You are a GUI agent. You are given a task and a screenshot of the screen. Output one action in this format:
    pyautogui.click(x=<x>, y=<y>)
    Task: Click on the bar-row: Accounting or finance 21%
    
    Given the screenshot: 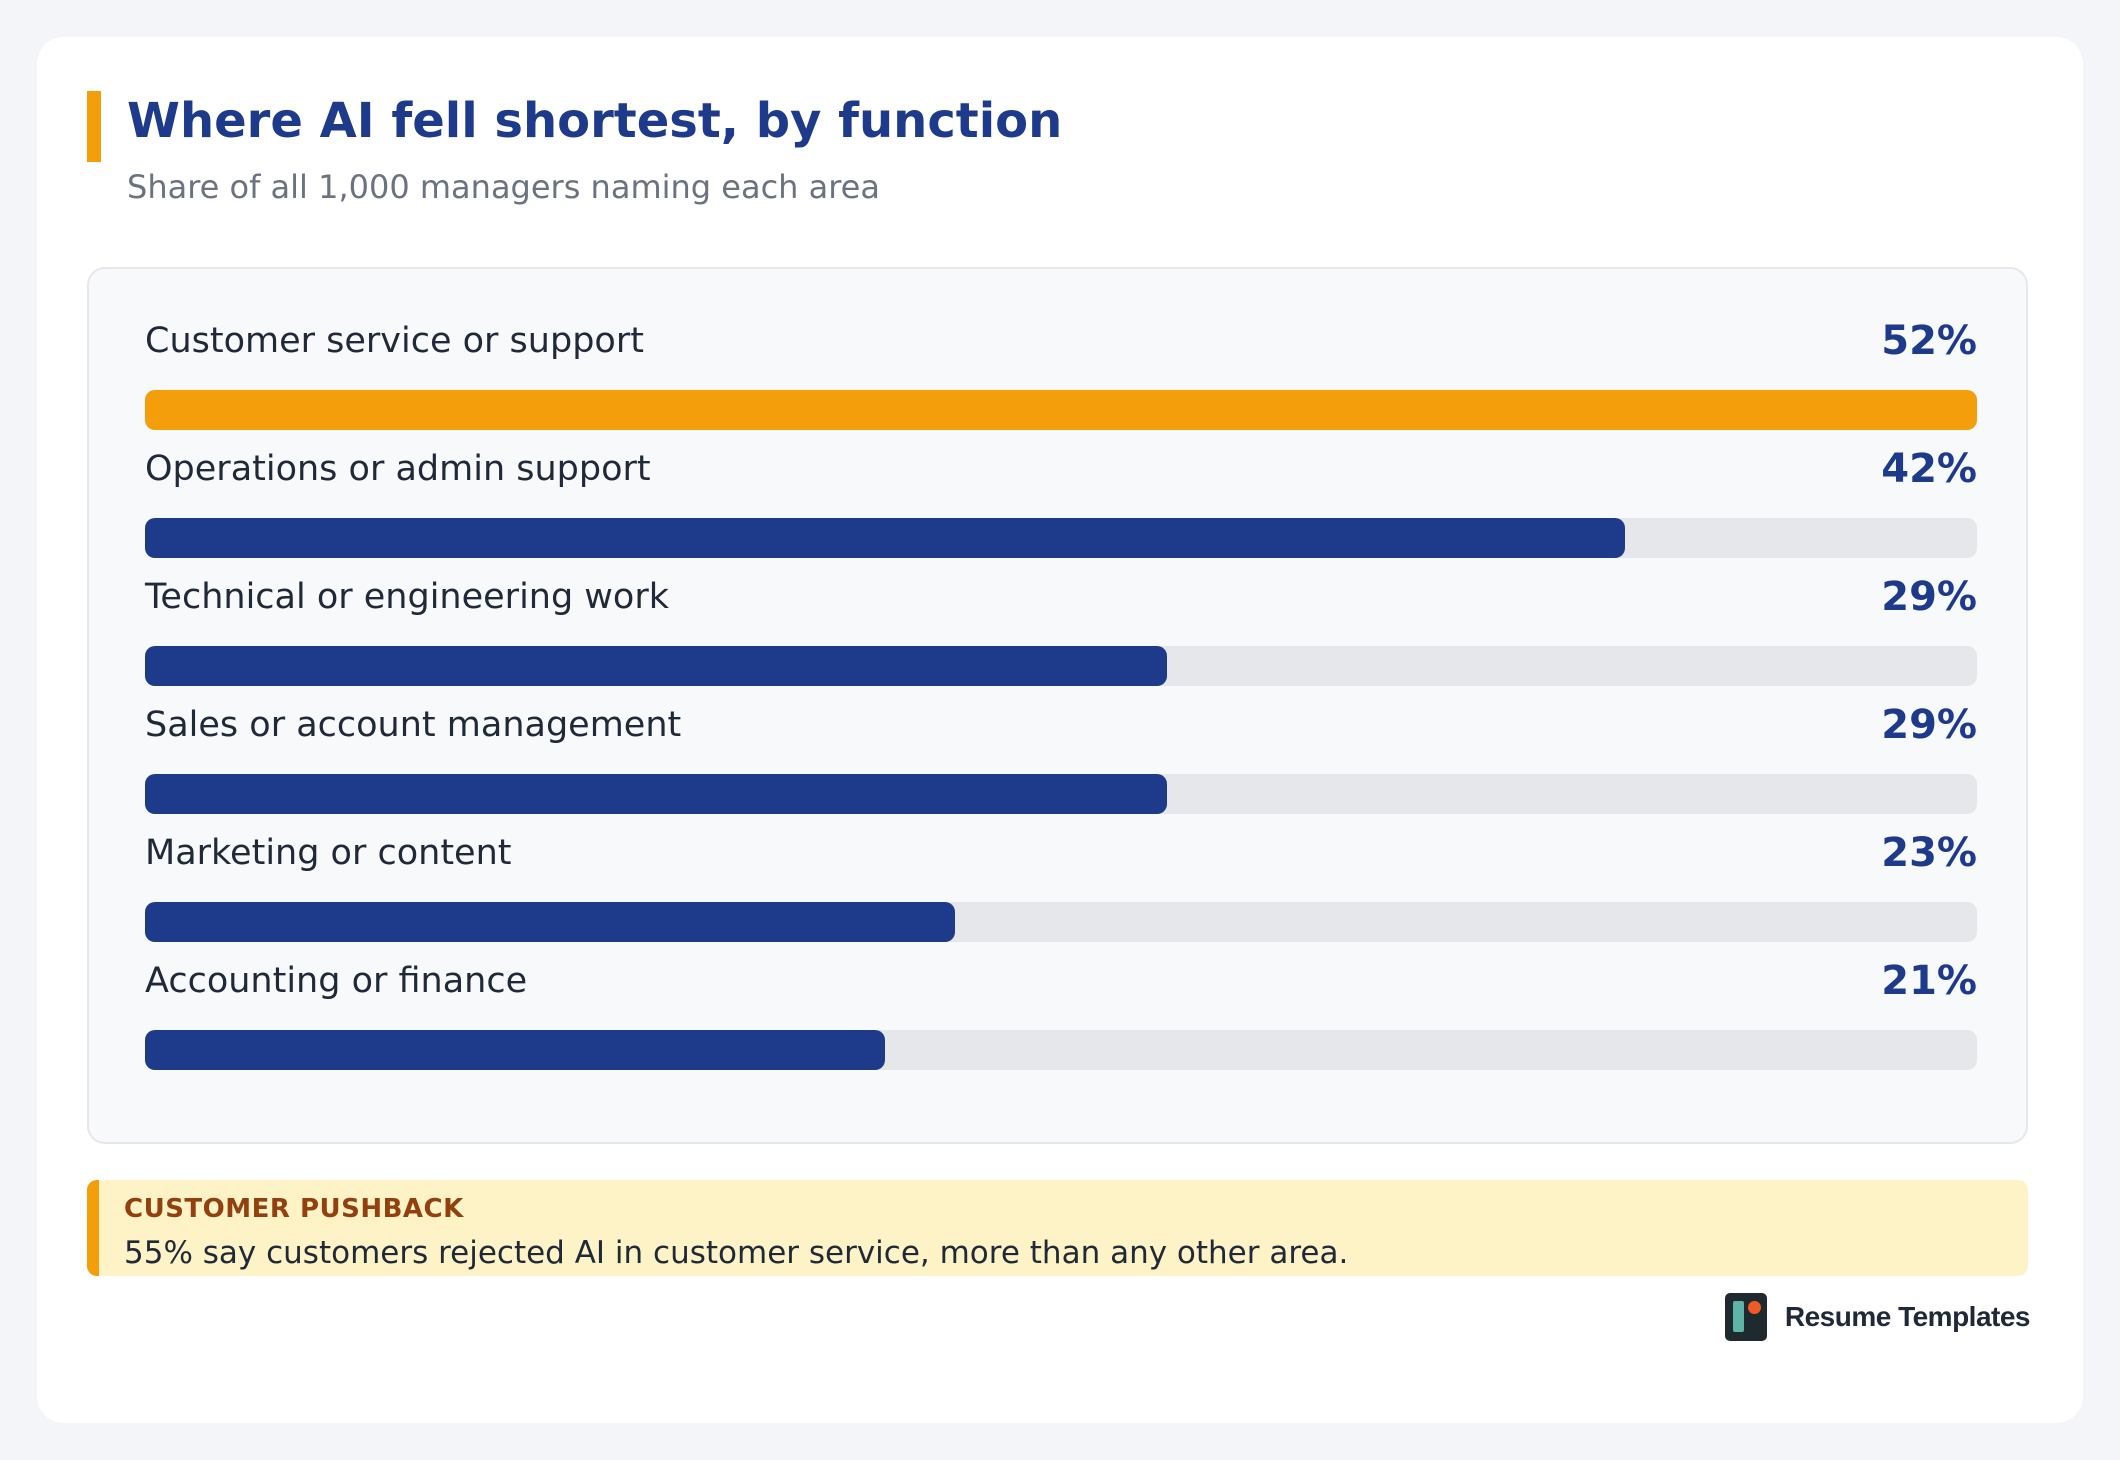 What is the action you would take?
    pyautogui.click(x=1061, y=1018)
    